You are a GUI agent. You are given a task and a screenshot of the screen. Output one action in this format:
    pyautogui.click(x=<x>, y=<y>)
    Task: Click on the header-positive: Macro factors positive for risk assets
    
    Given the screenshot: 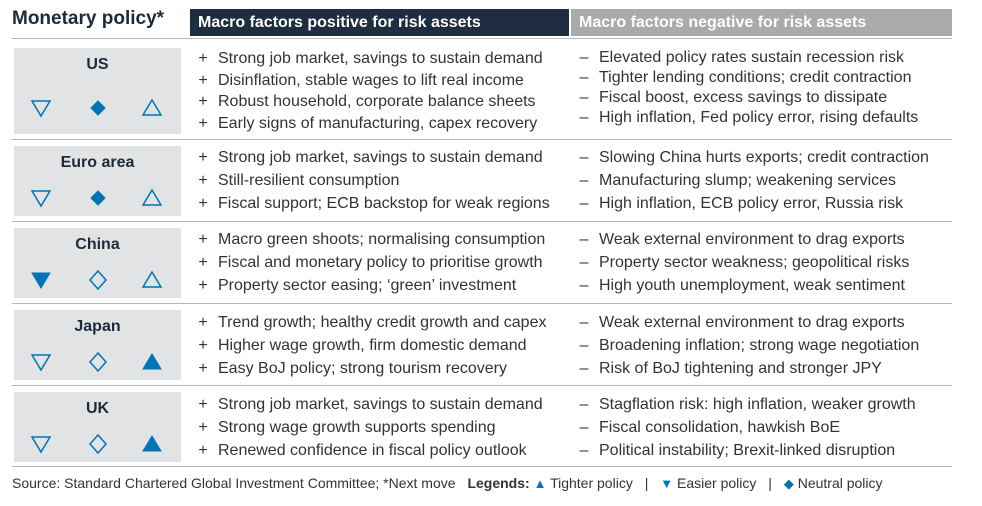 What is the action you would take?
    pyautogui.click(x=379, y=22)
    